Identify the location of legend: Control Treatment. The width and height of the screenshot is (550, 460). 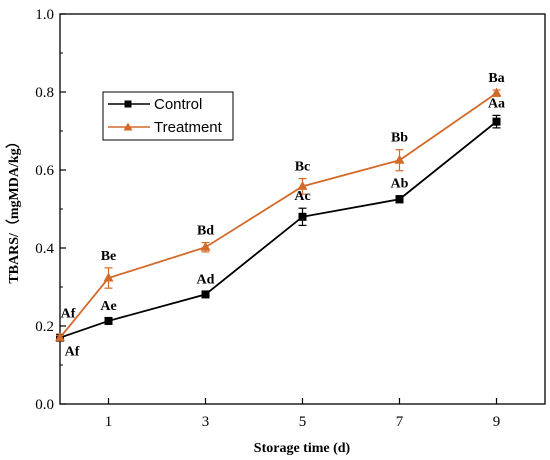
(168, 116).